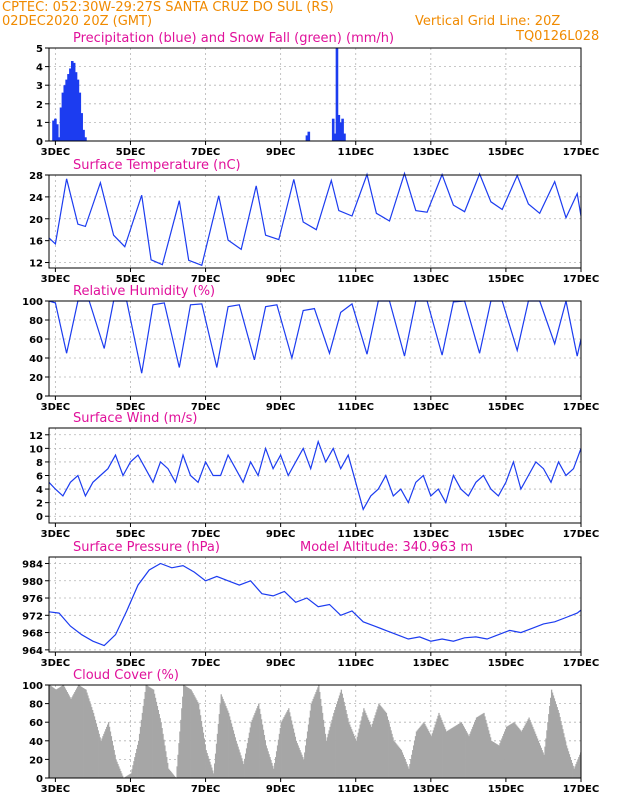 The width and height of the screenshot is (618, 800). What do you see at coordinates (356, 534) in the screenshot?
I see `wind-xtick-label: 11DEC` at bounding box center [356, 534].